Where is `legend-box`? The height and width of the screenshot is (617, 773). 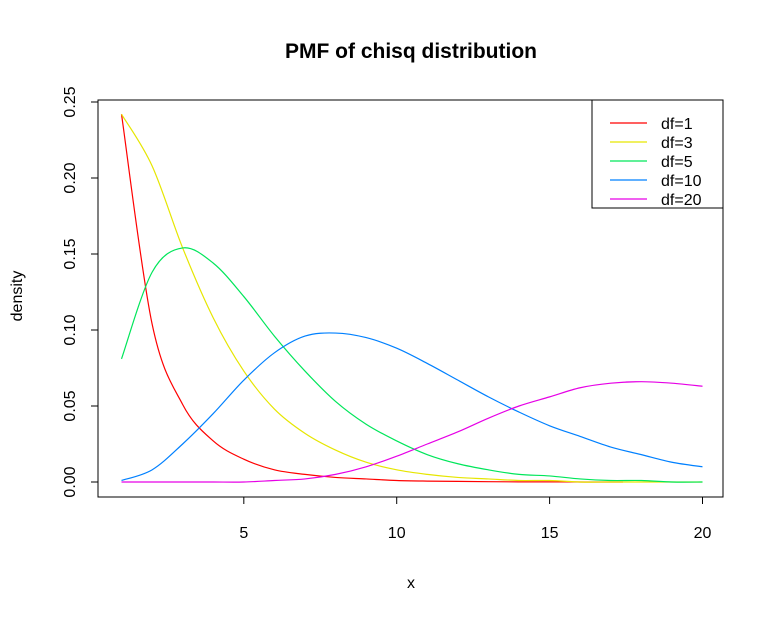
legend-box is located at coordinates (657, 154).